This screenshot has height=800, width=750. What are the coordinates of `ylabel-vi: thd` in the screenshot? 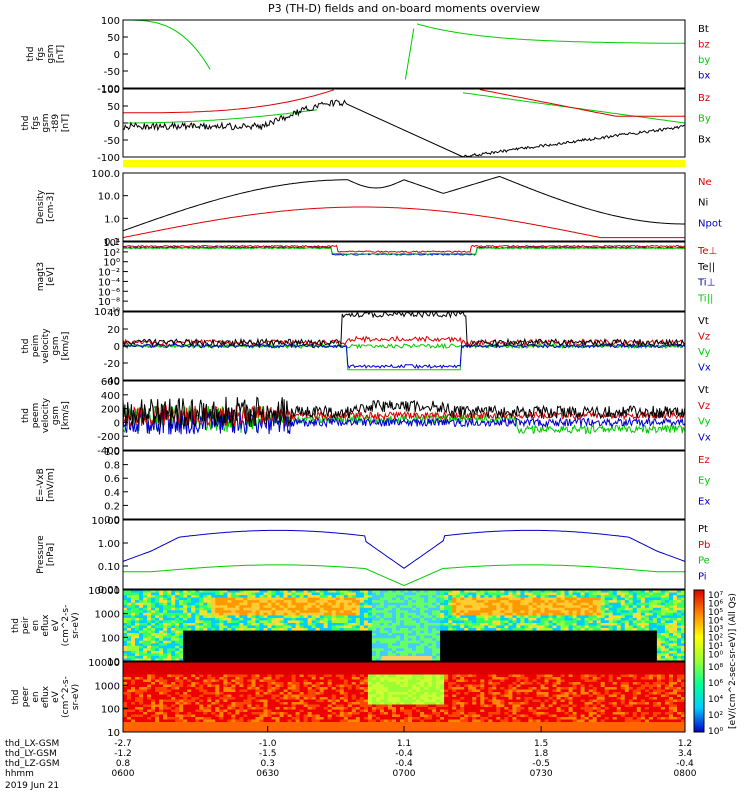 It's located at (26, 346).